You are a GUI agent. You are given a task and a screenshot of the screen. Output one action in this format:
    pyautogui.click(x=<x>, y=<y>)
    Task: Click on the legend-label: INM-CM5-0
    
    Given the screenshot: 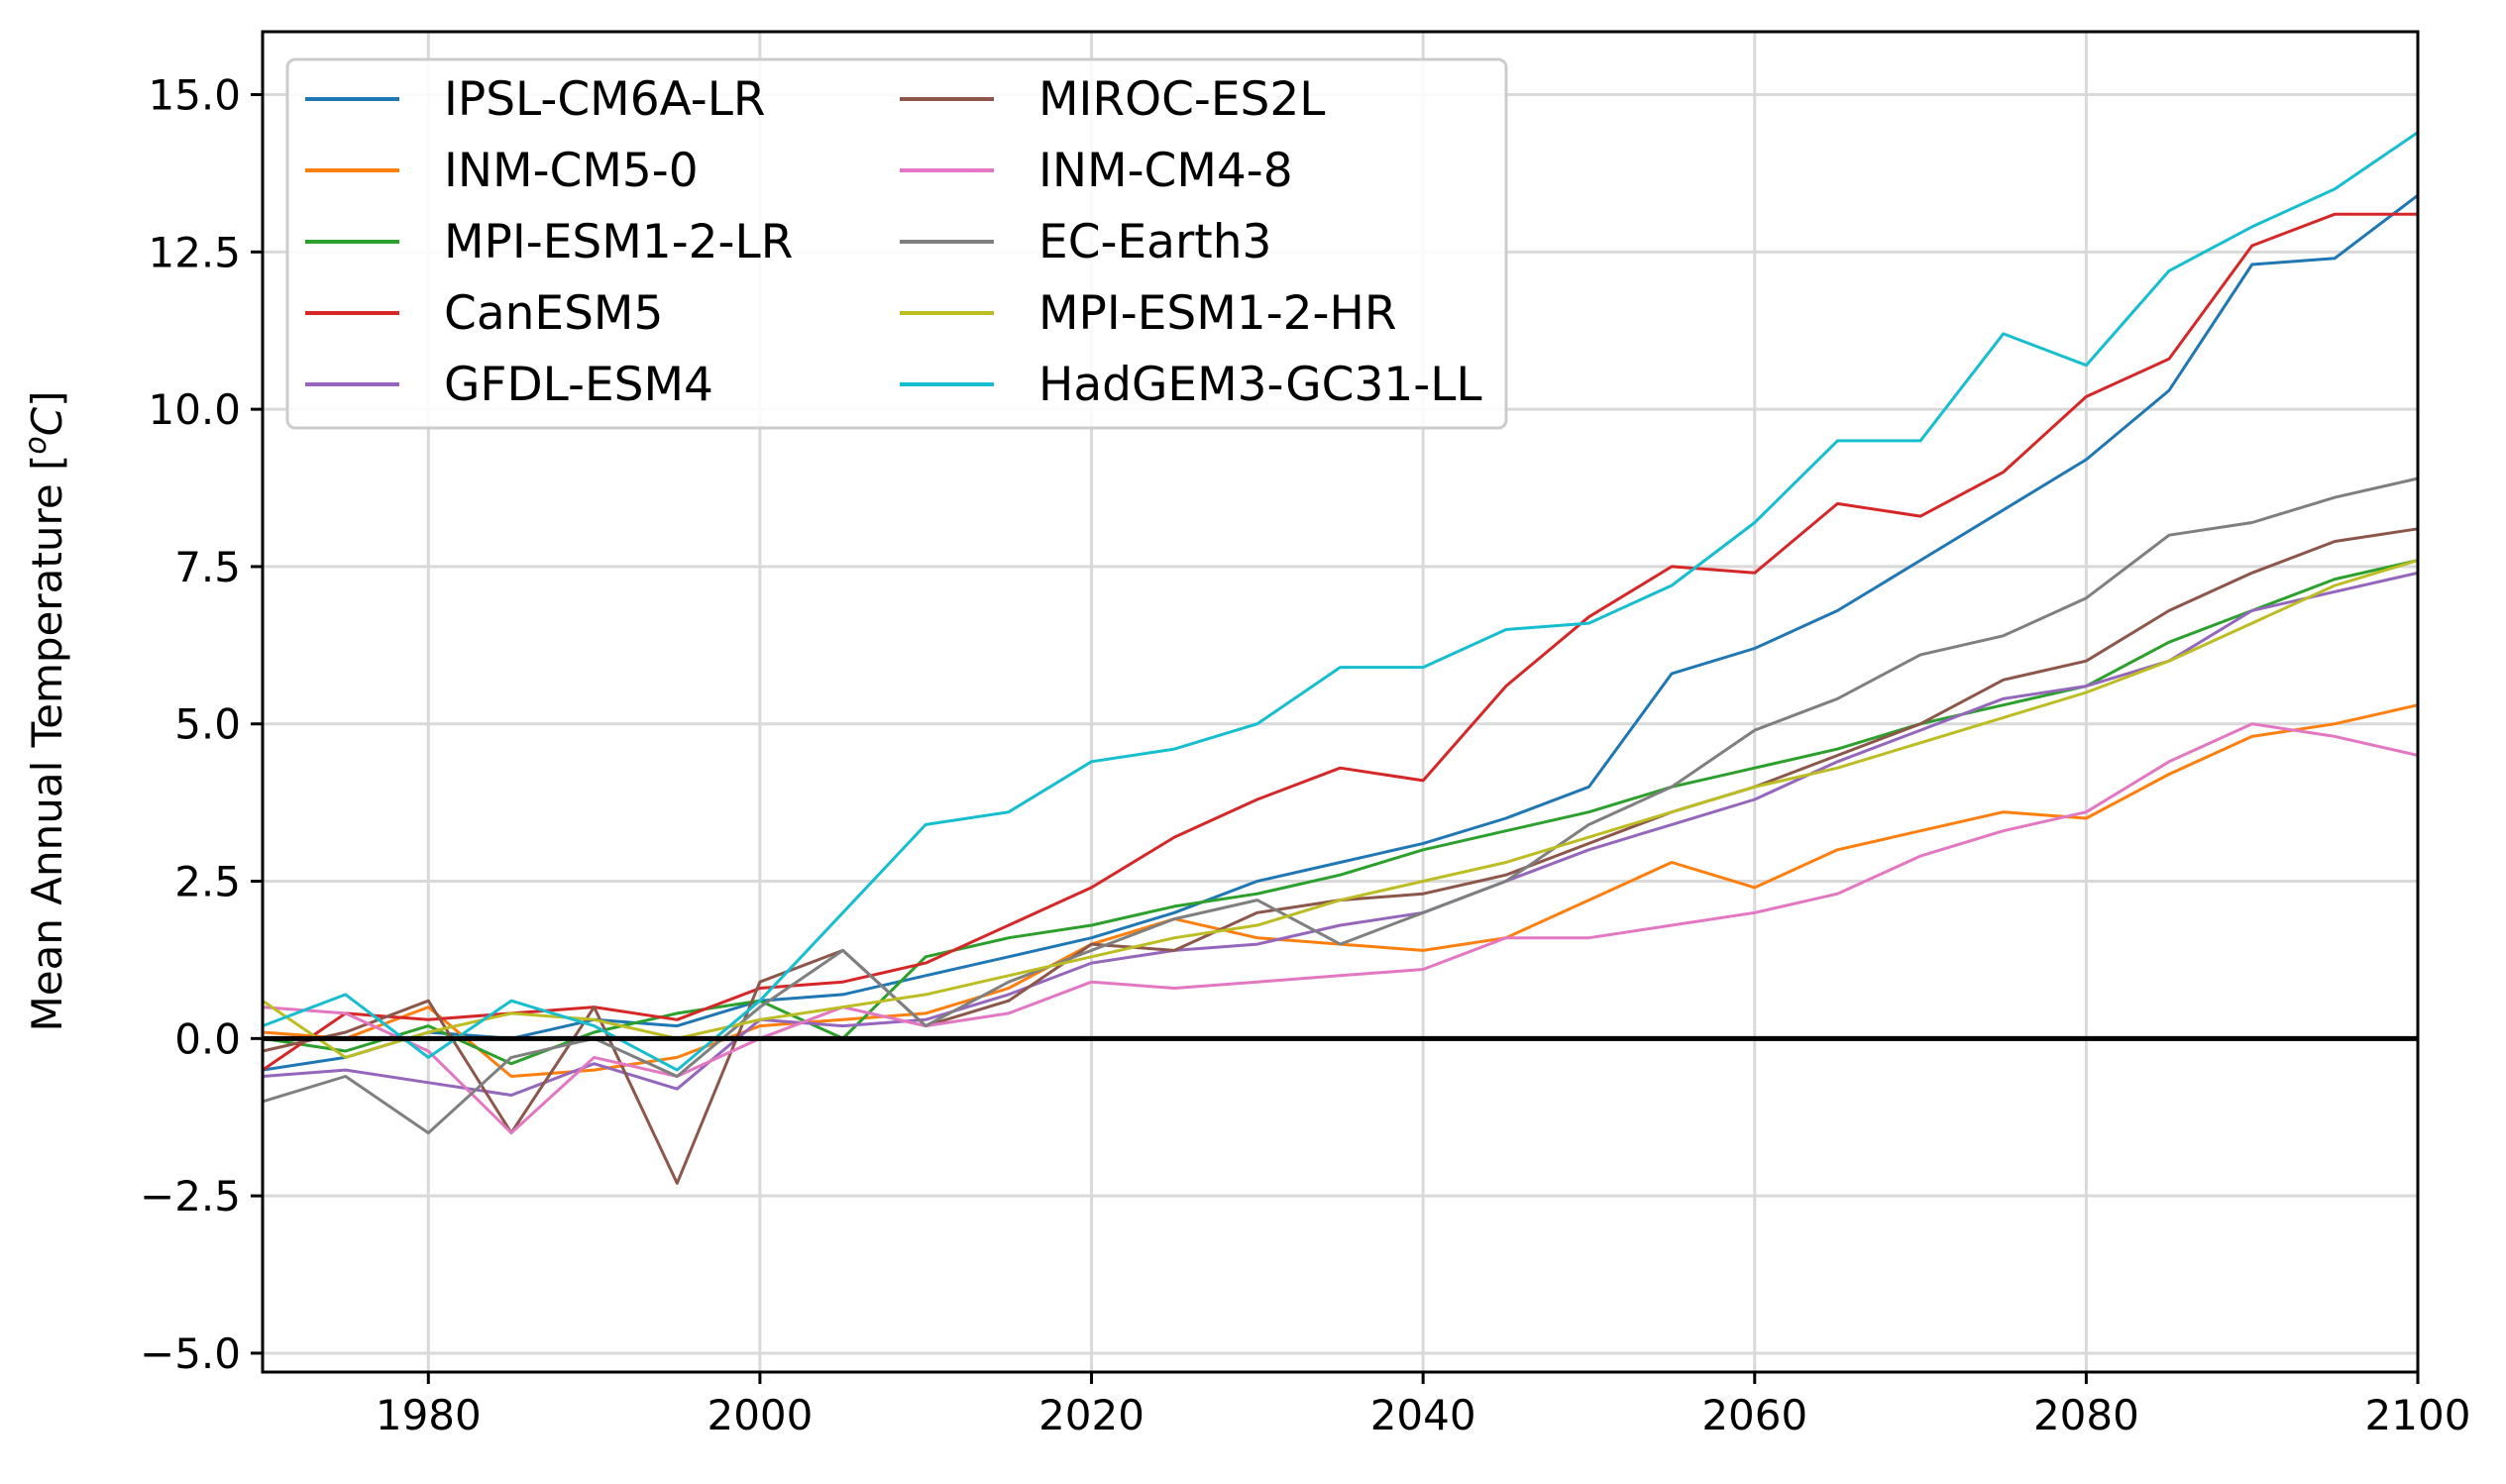 What is the action you would take?
    pyautogui.click(x=571, y=171)
    